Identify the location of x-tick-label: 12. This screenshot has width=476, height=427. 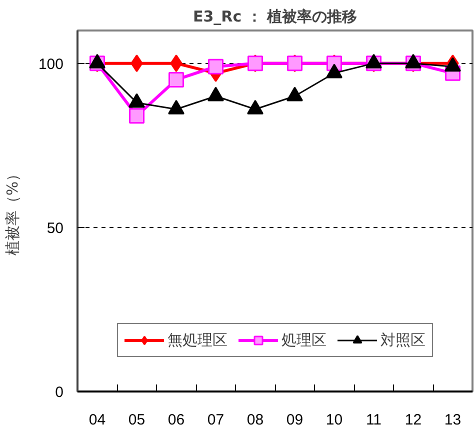
(413, 419).